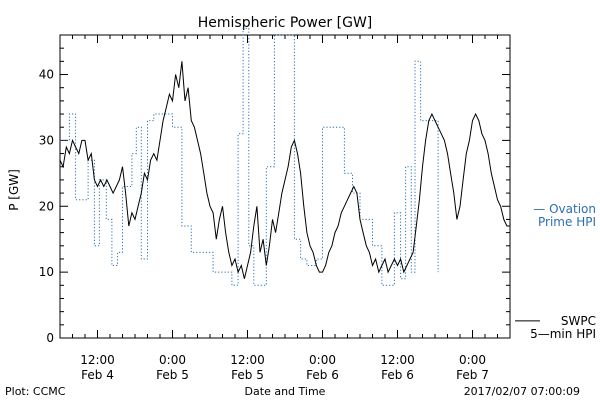 Image resolution: width=600 pixels, height=400 pixels. What do you see at coordinates (567, 222) in the screenshot?
I see `legend-ovation-prime: Prime HPI` at bounding box center [567, 222].